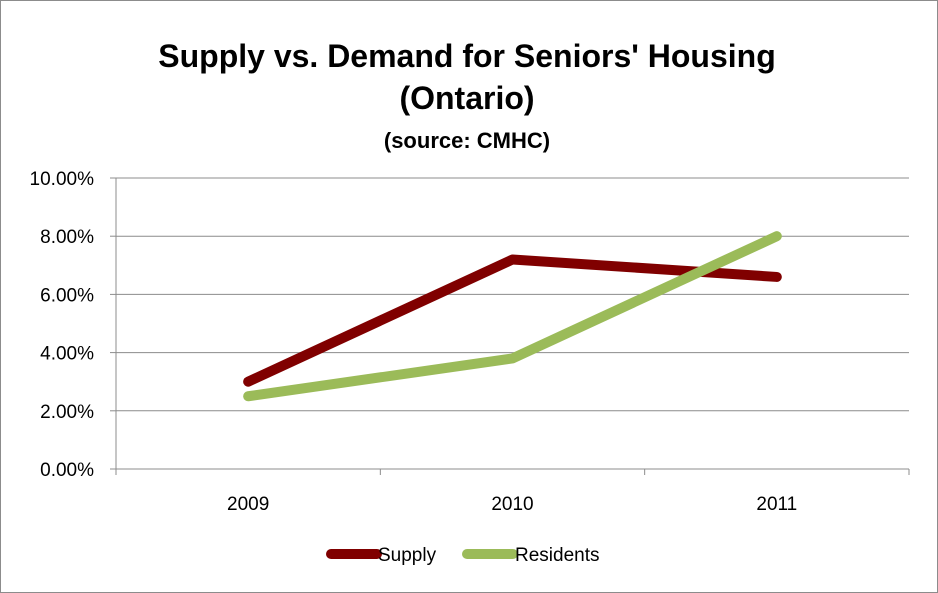 Image resolution: width=938 pixels, height=593 pixels. What do you see at coordinates (466, 98) in the screenshot?
I see `chart-title-line2: (Ontario)` at bounding box center [466, 98].